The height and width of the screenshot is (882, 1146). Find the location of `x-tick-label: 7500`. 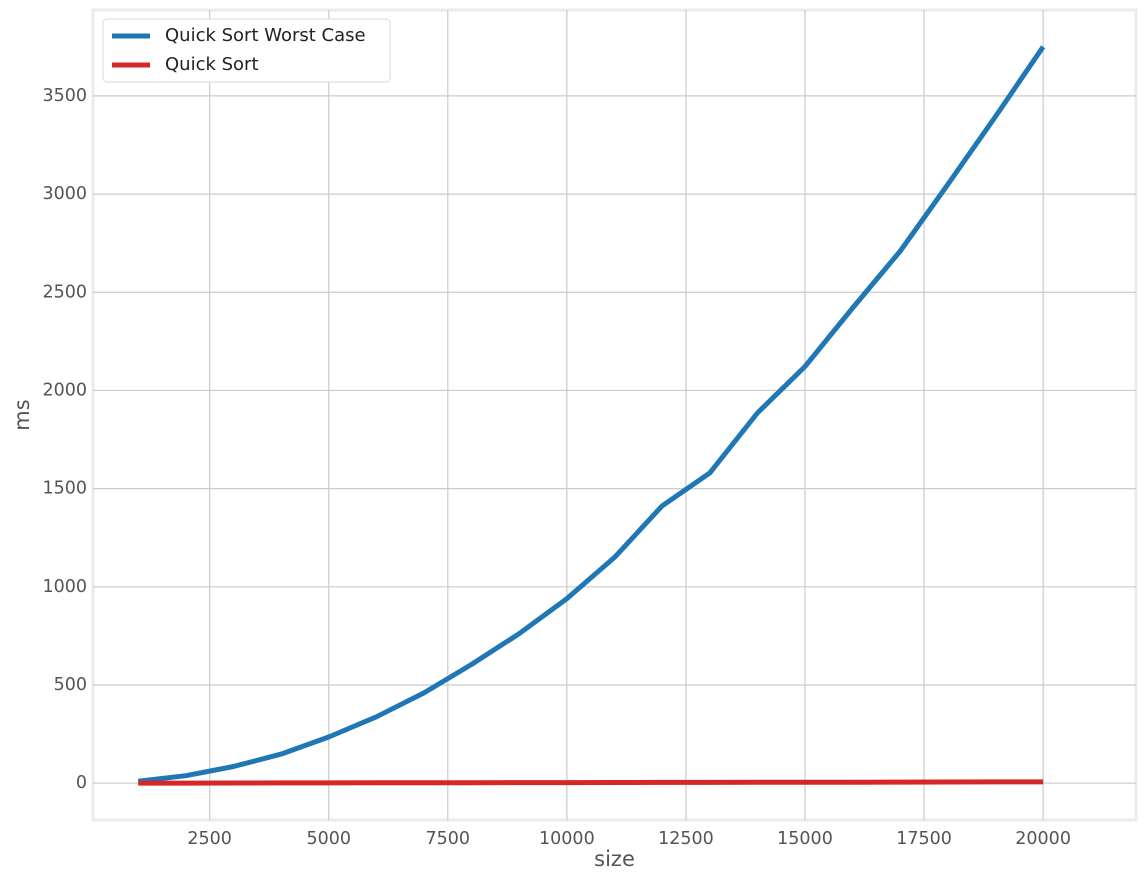

x-tick-label: 7500 is located at coordinates (448, 839).